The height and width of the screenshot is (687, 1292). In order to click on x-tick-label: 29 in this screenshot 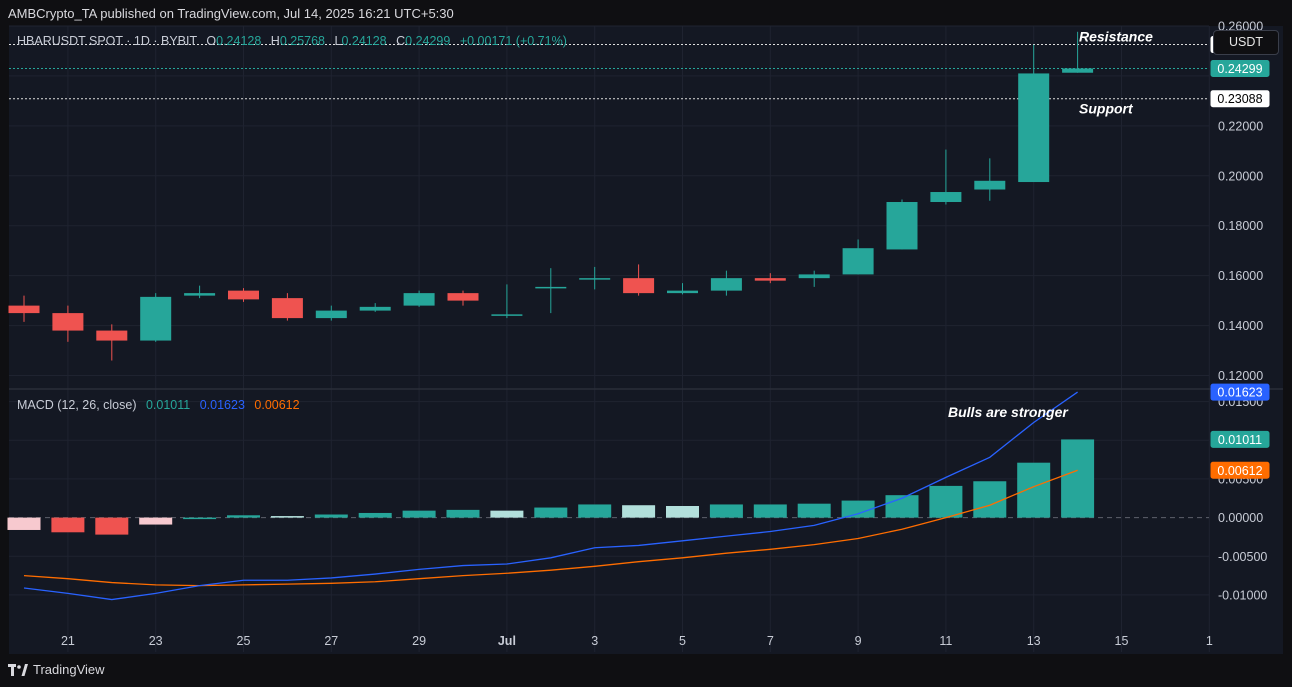, I will do `click(419, 641)`.